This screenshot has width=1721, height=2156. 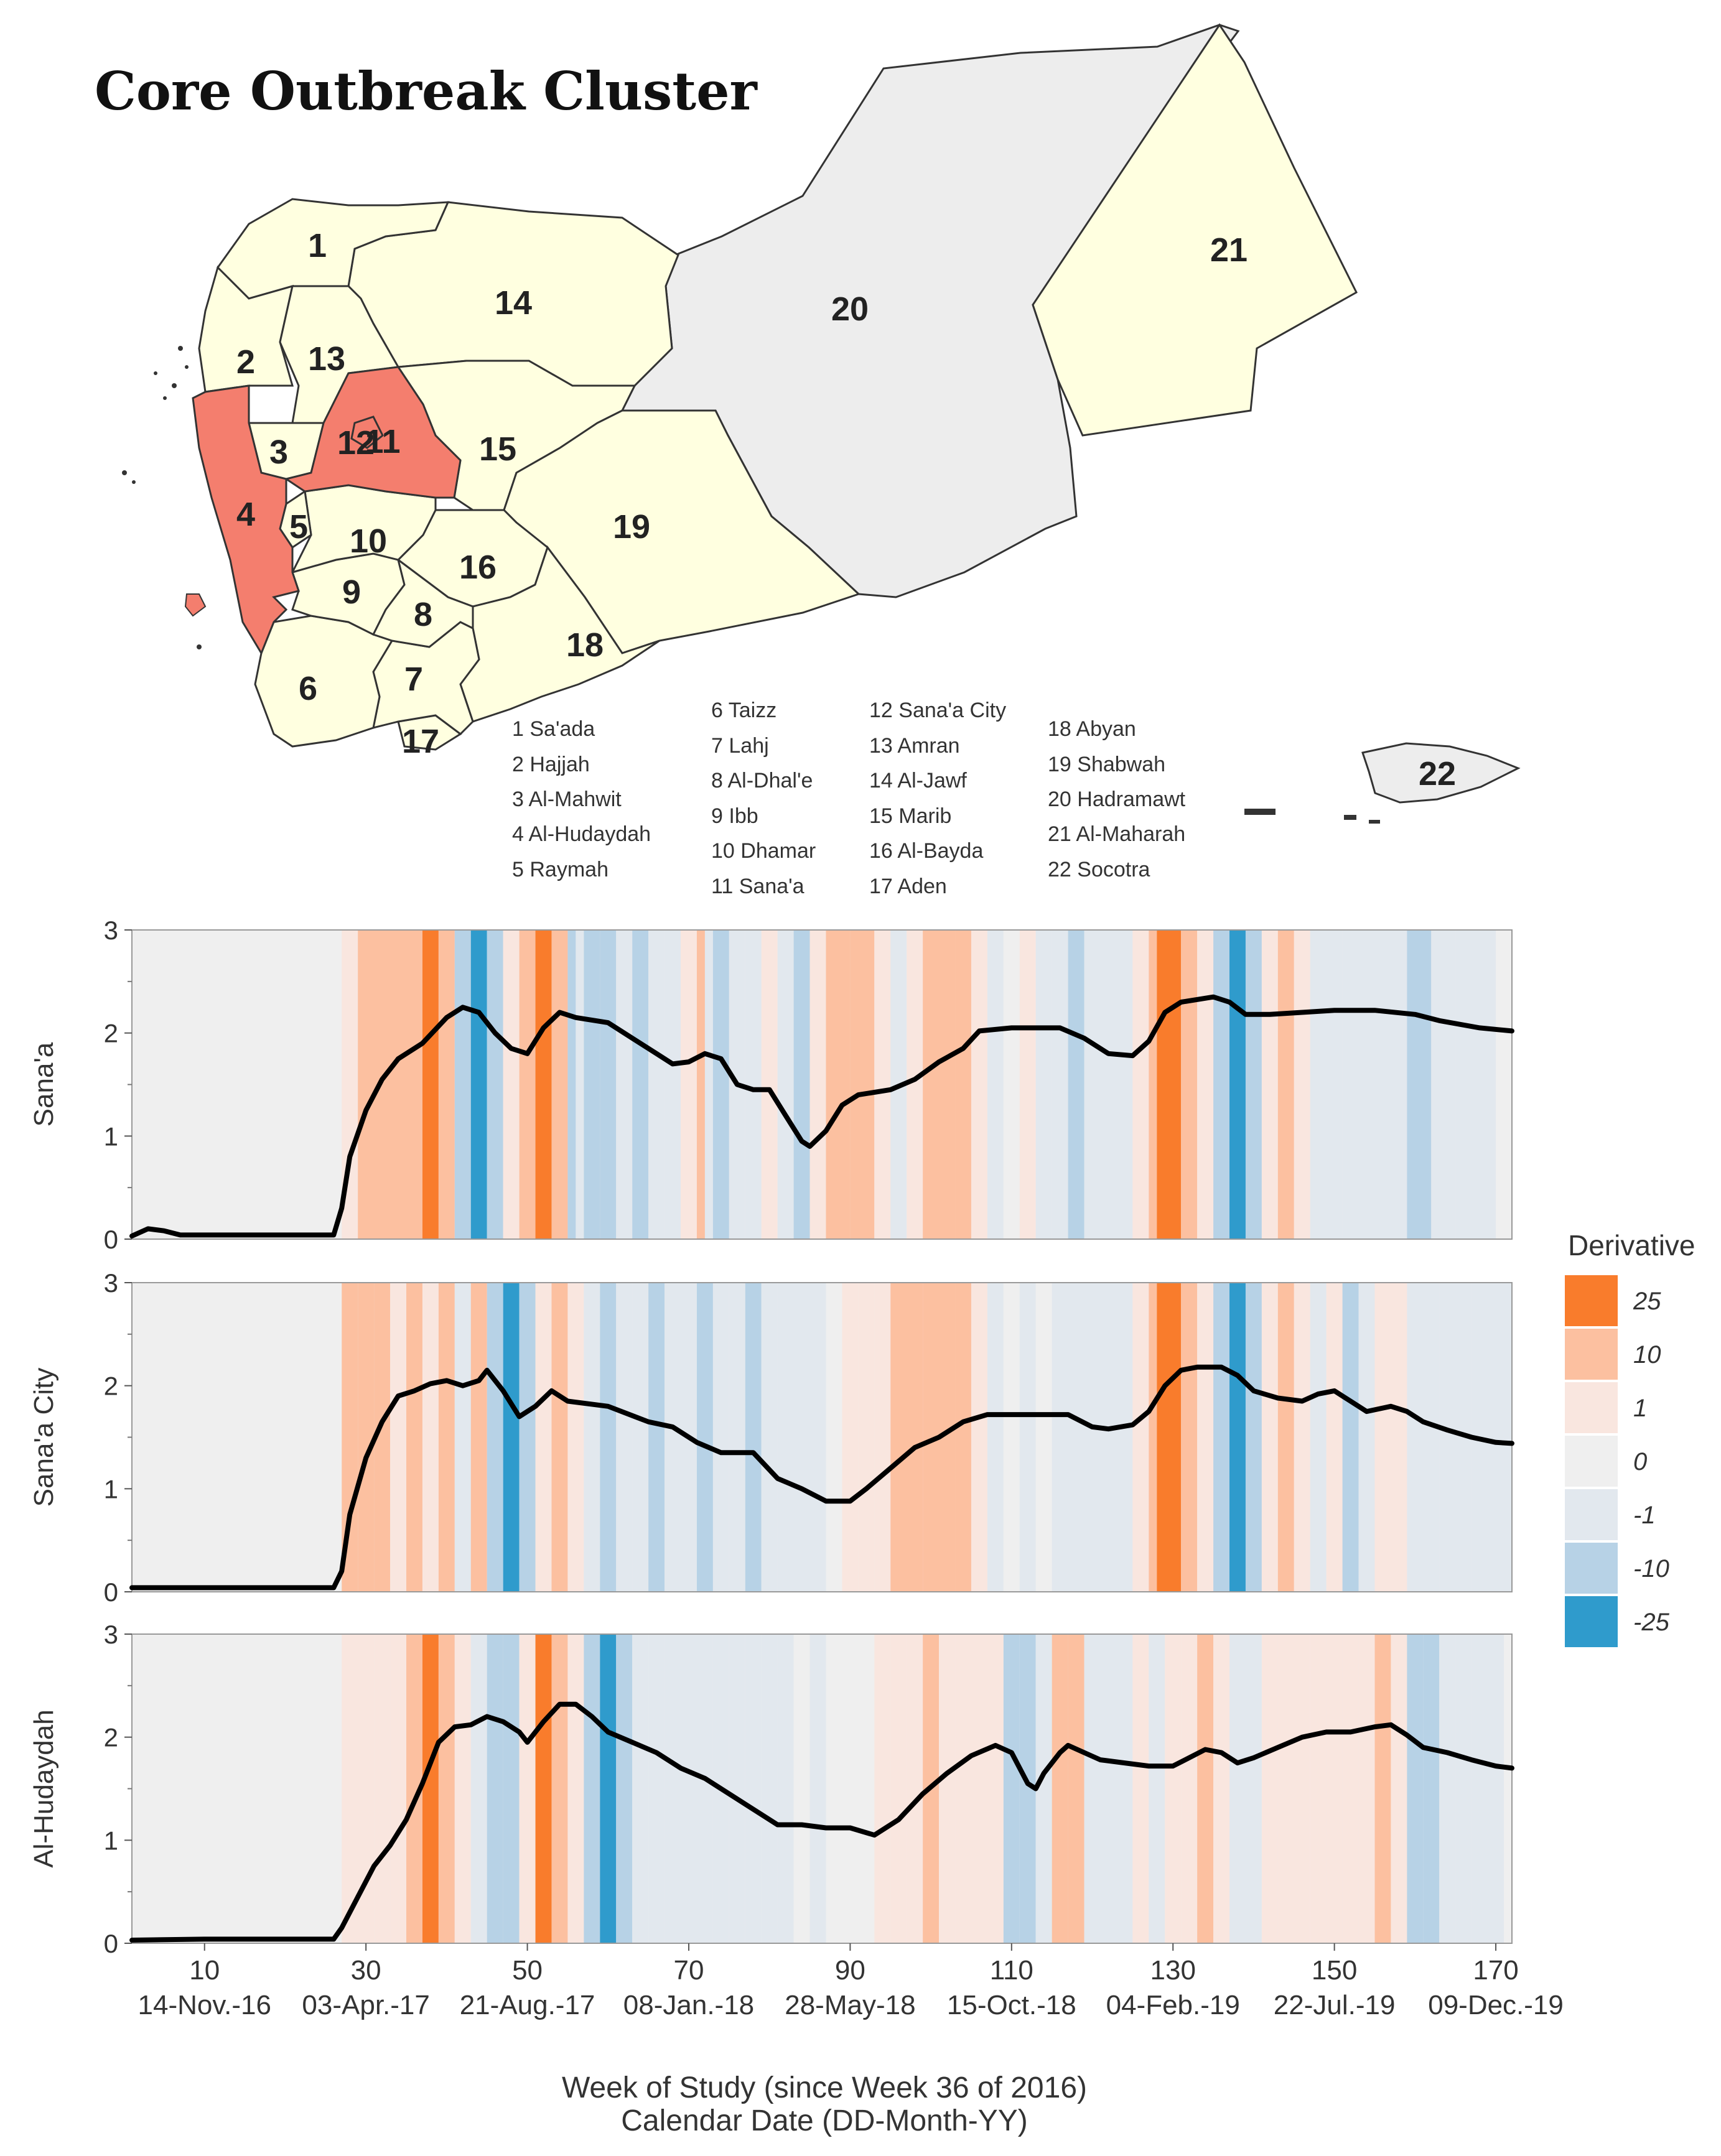 I want to click on x-tick-date: 08-Jan.-18, so click(x=688, y=2005).